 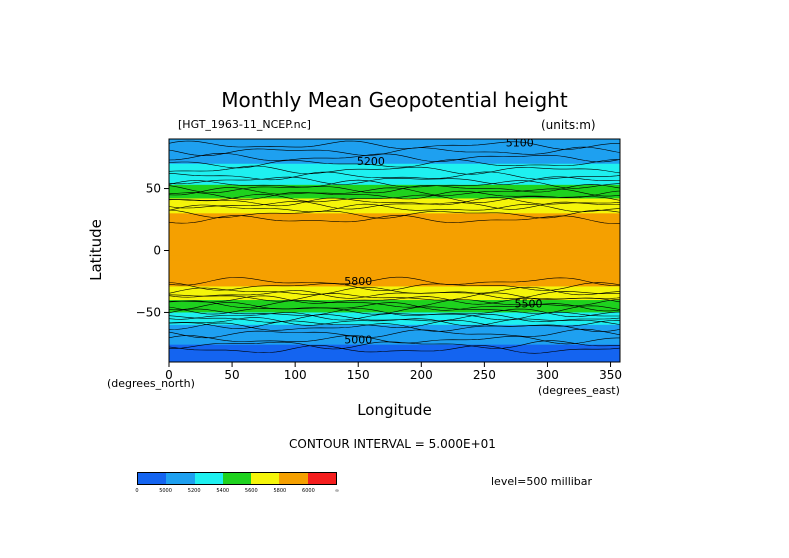 What do you see at coordinates (394, 410) in the screenshot?
I see `x-axis-label: Longitude` at bounding box center [394, 410].